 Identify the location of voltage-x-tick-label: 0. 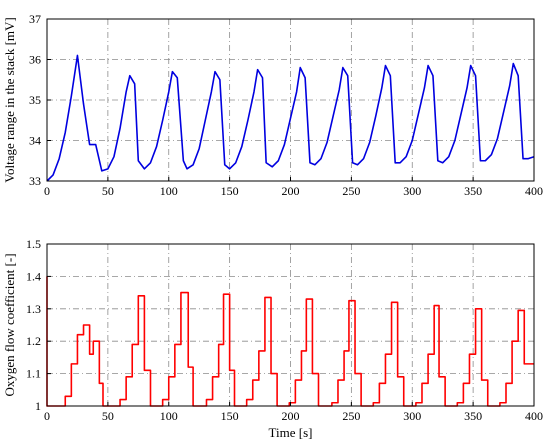
(47, 191).